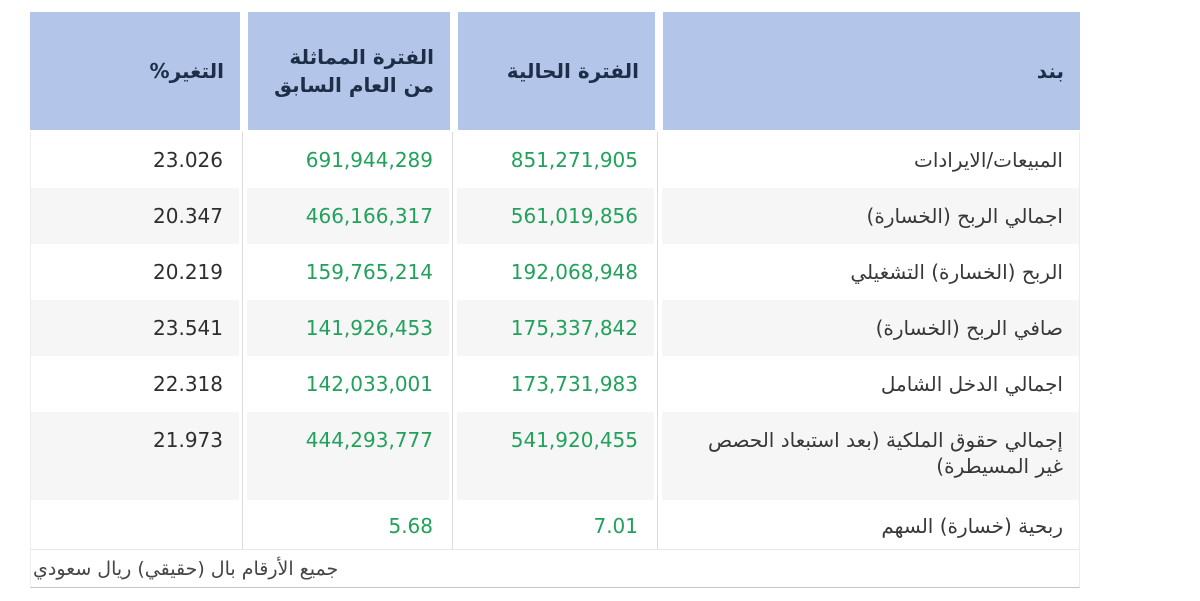 This screenshot has height=601, width=1200. I want to click on current-period-cell: 192,068,948, so click(555, 272).